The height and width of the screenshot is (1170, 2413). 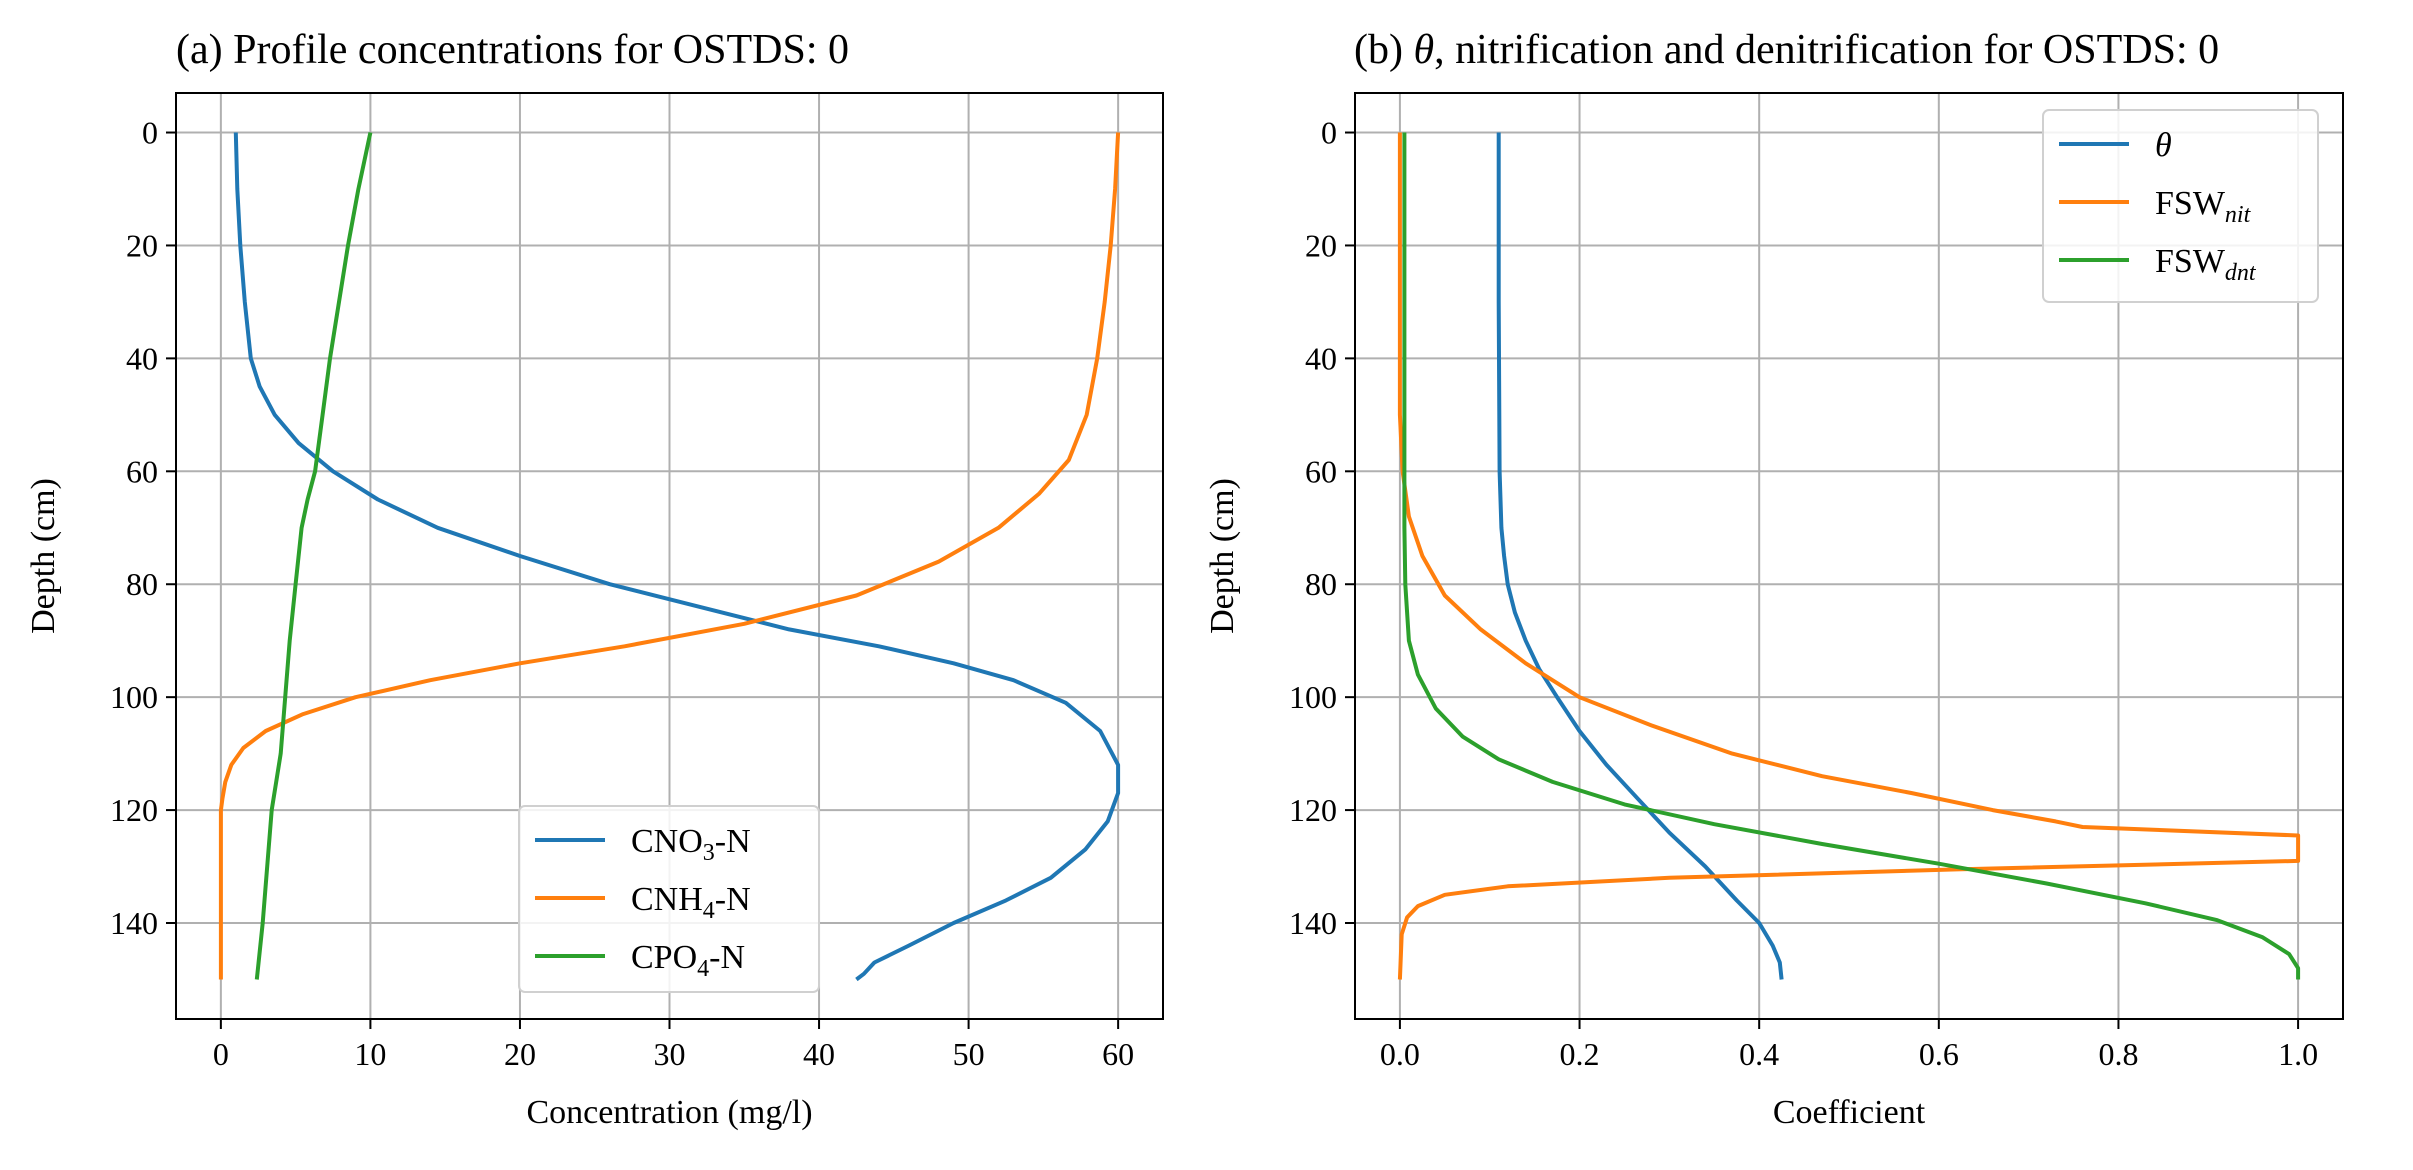 What do you see at coordinates (1939, 1054) in the screenshot?
I see `x-tick-label: 0.6` at bounding box center [1939, 1054].